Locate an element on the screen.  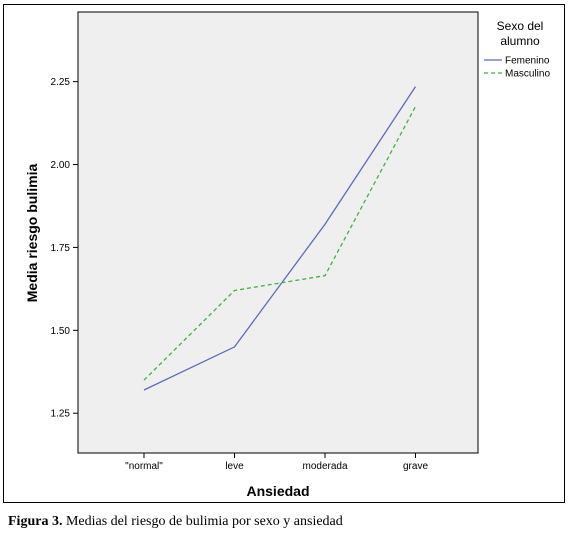
legend: Sexo del alumno Femenino Masculino is located at coordinates (517, 49).